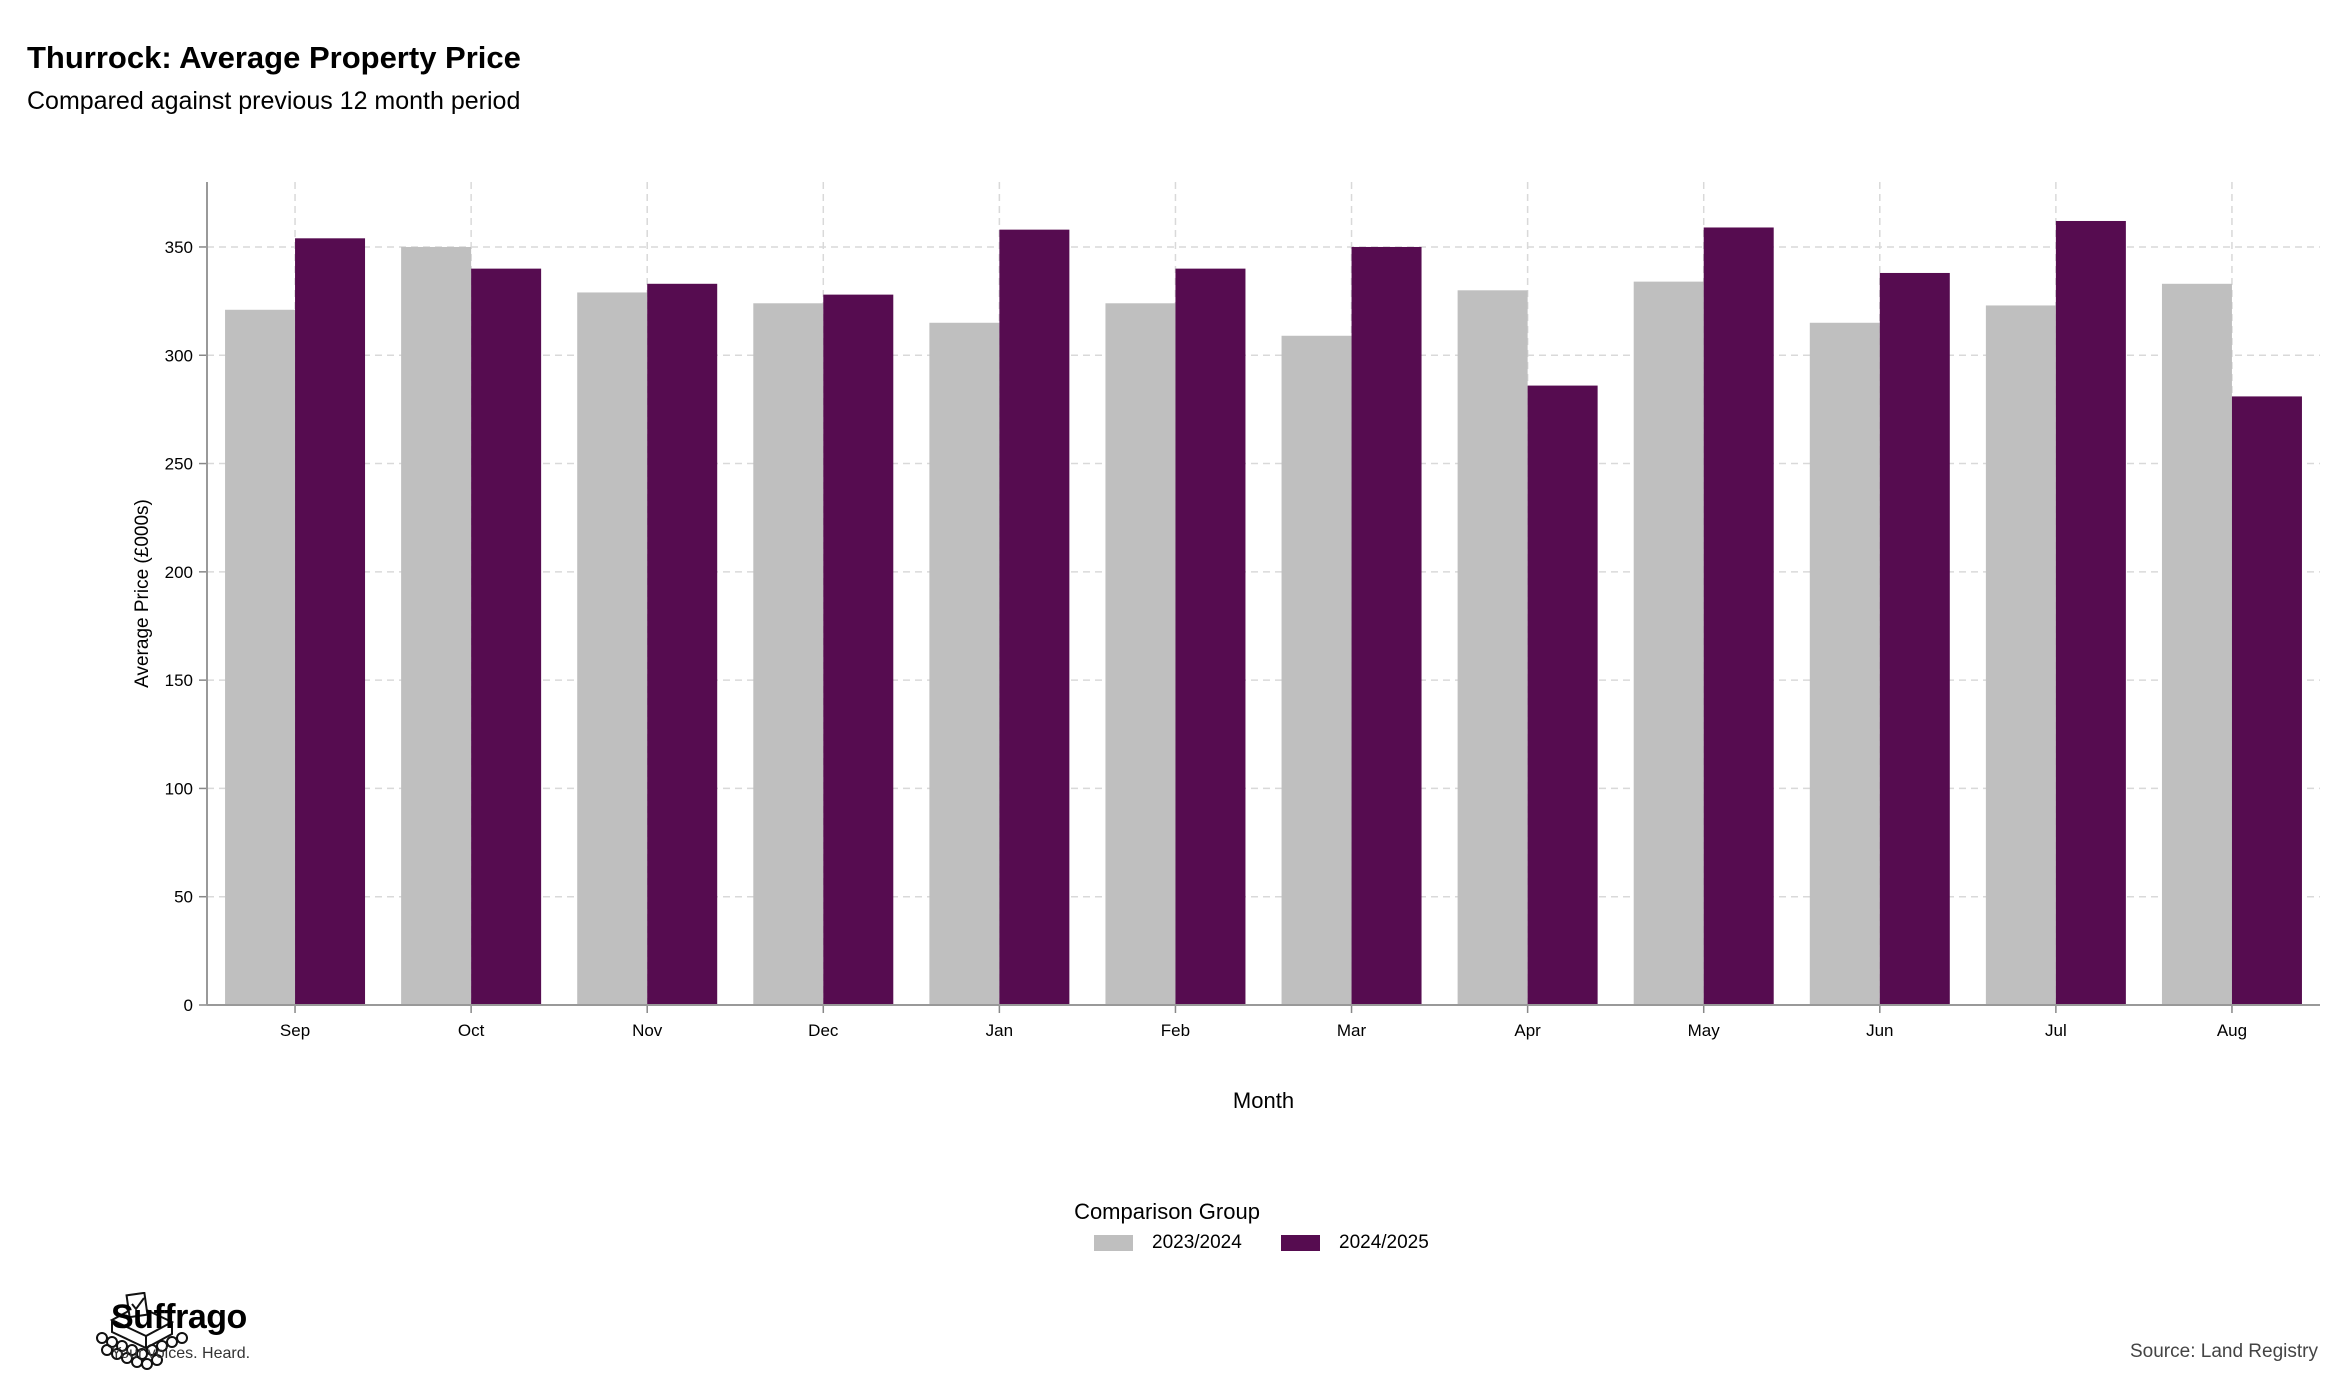 This screenshot has width=2334, height=1388. What do you see at coordinates (2232, 1030) in the screenshot?
I see `x-tick-label: Aug` at bounding box center [2232, 1030].